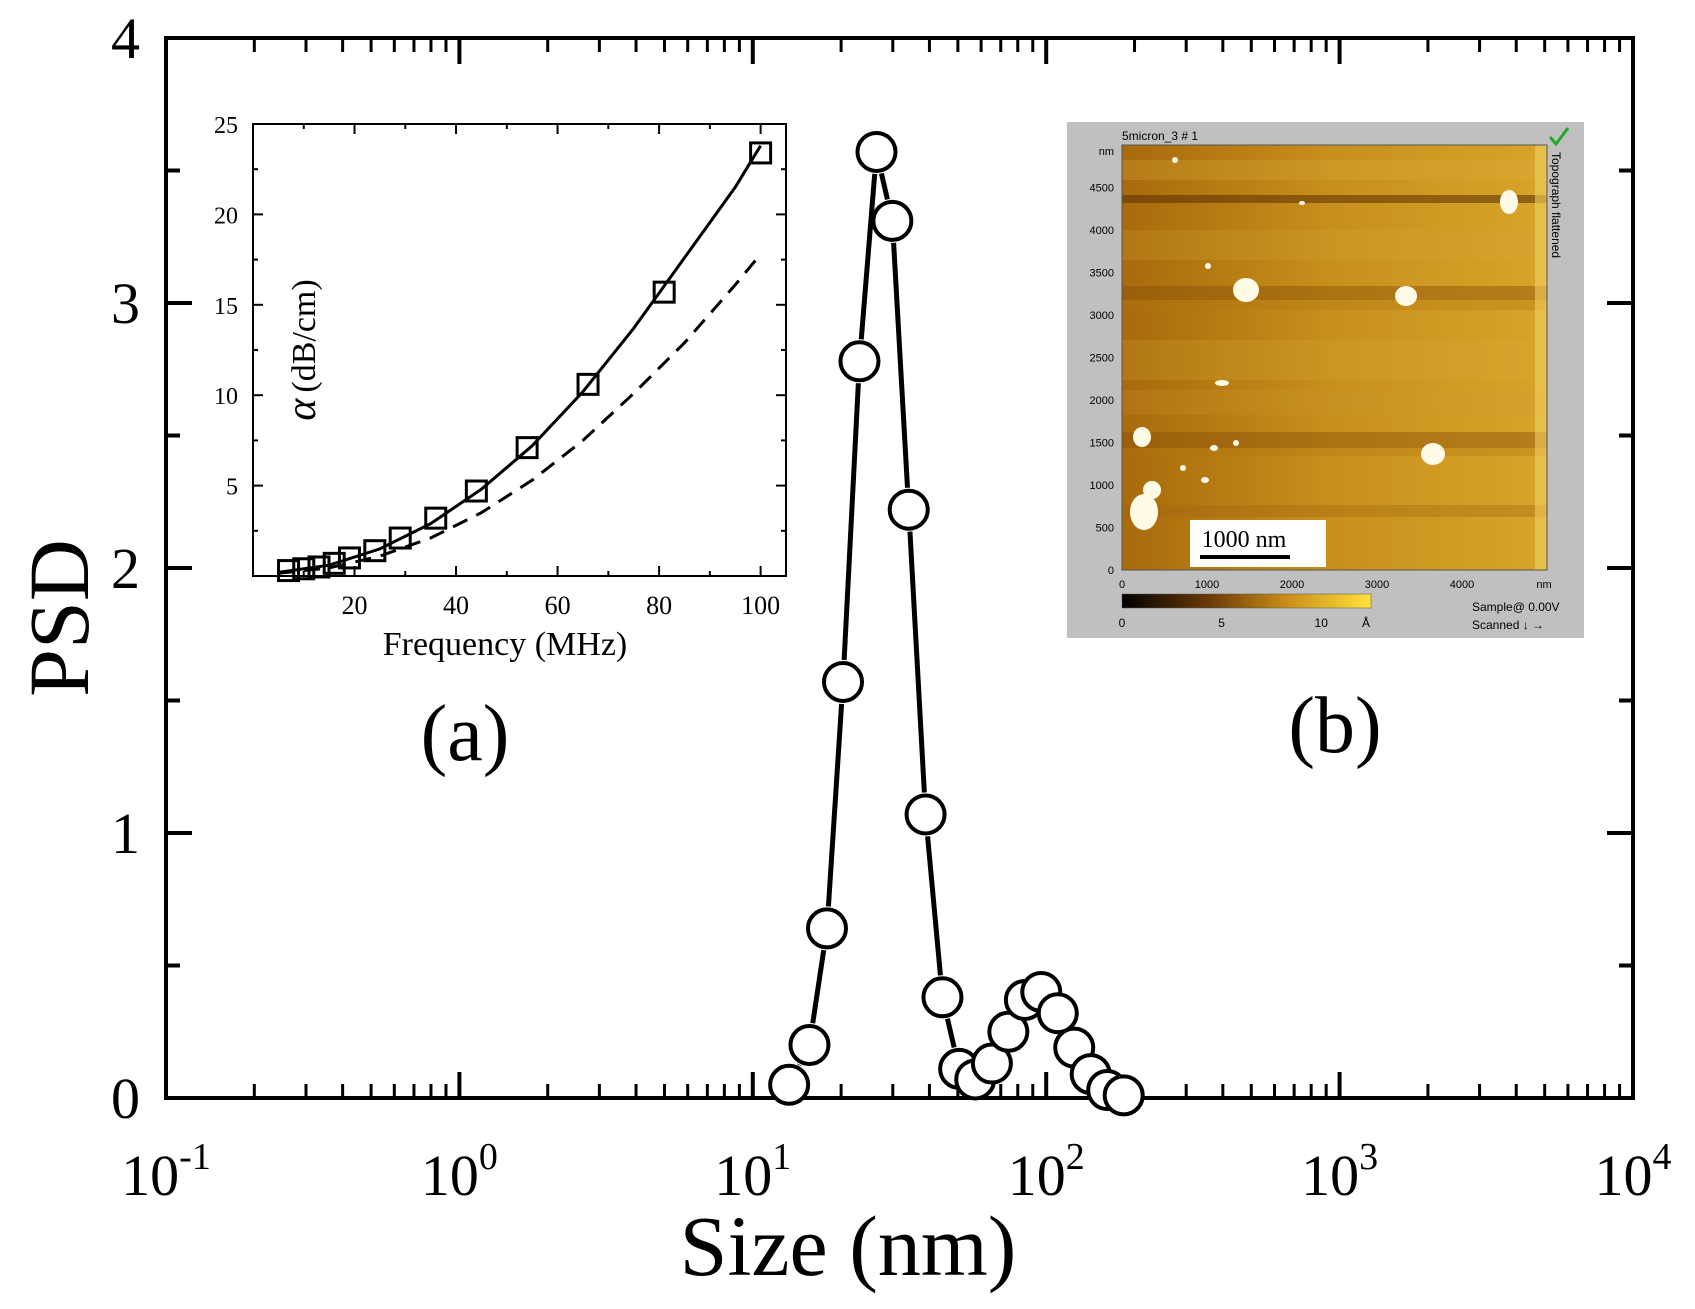 The width and height of the screenshot is (1695, 1309). What do you see at coordinates (1559, 137) in the screenshot?
I see `check-icon` at bounding box center [1559, 137].